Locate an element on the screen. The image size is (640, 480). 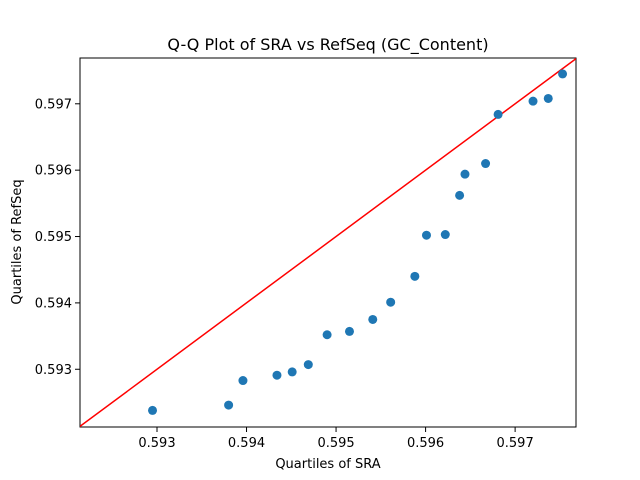
x-tick-label: 0.594 is located at coordinates (246, 443).